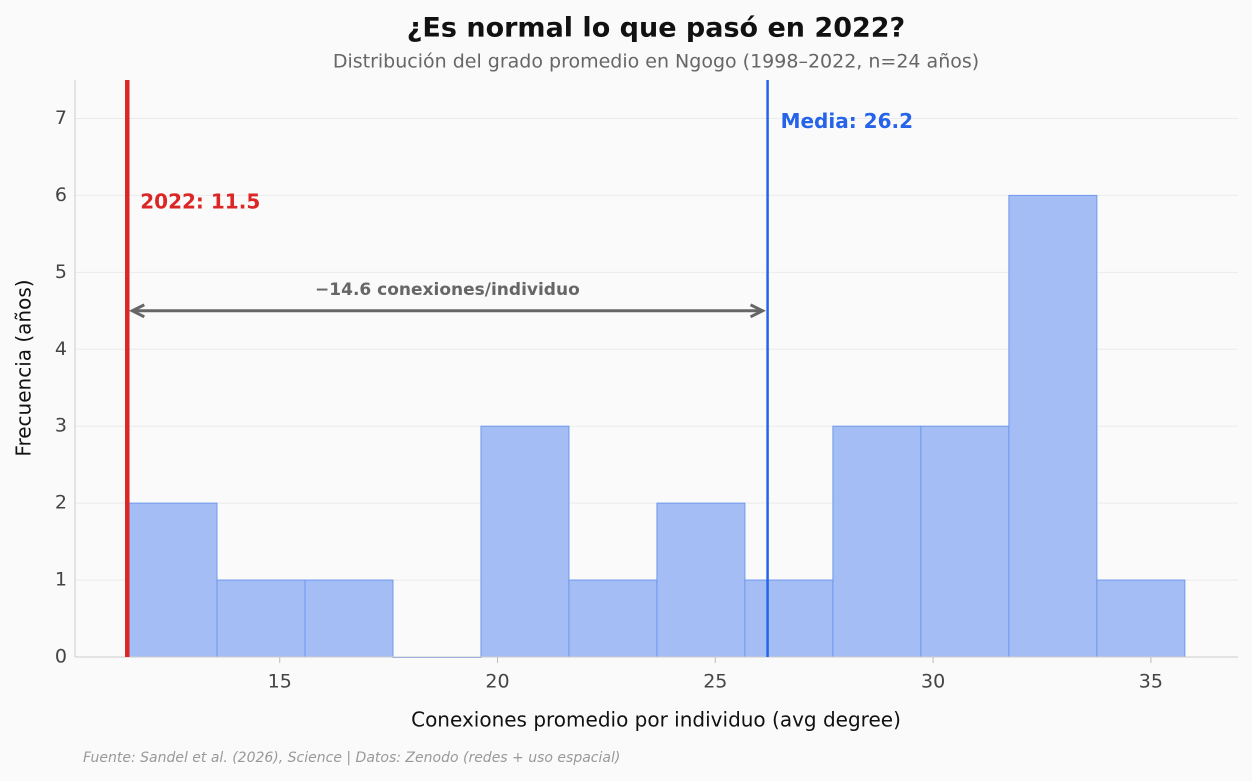 The image size is (1252, 781). Describe the element at coordinates (847, 121) in the screenshot. I see `reference-label: Media: 26.2` at that location.